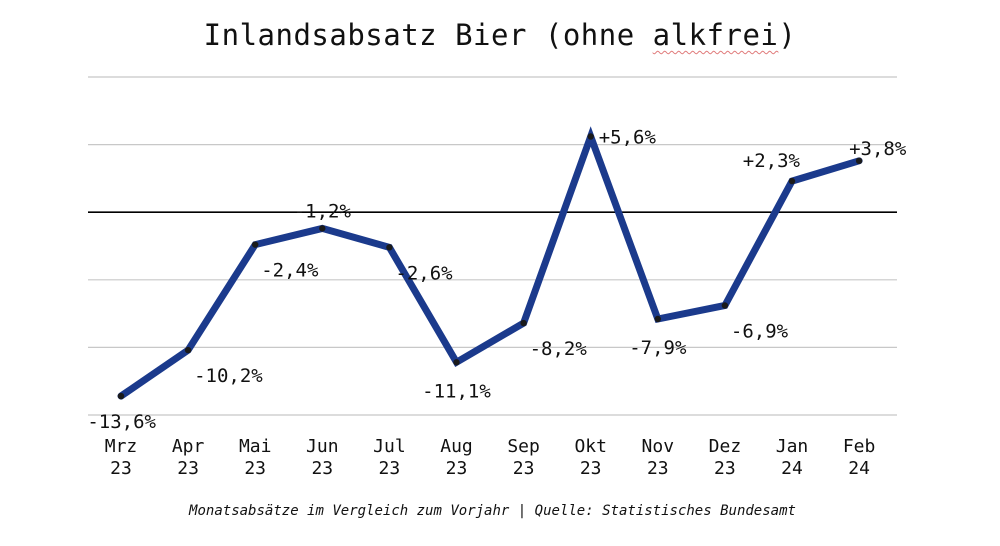 The image size is (1000, 546). I want to click on x-tick-label-month: Okt, so click(590, 446).